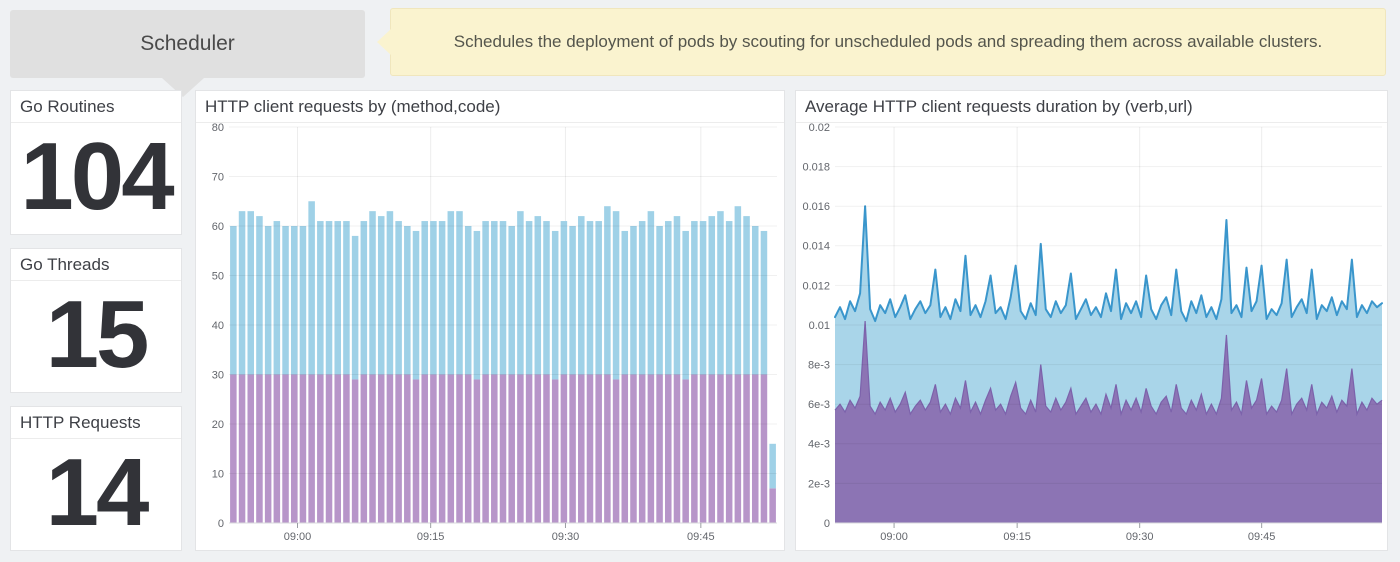 The width and height of the screenshot is (1400, 562). I want to click on svg-text: 0.012, so click(816, 286).